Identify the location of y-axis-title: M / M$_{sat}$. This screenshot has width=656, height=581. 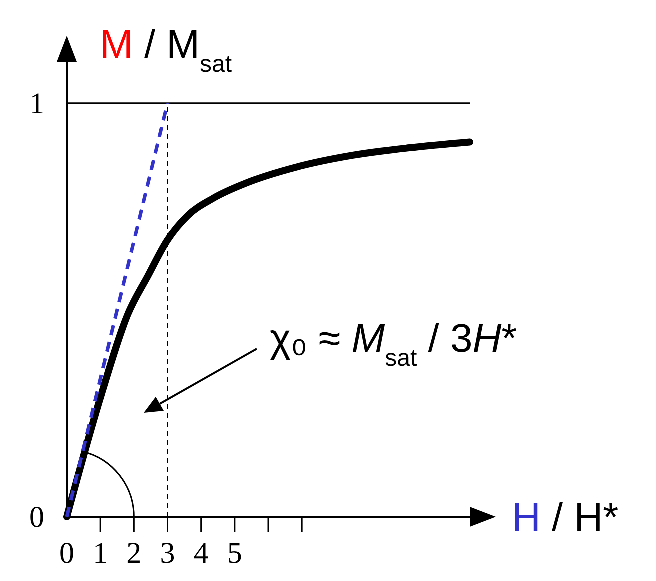
(166, 50).